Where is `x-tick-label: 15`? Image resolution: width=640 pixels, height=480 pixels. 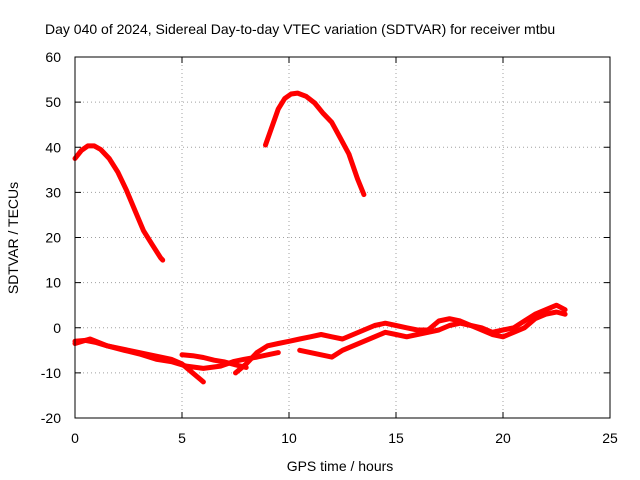 x-tick-label: 15 is located at coordinates (396, 438).